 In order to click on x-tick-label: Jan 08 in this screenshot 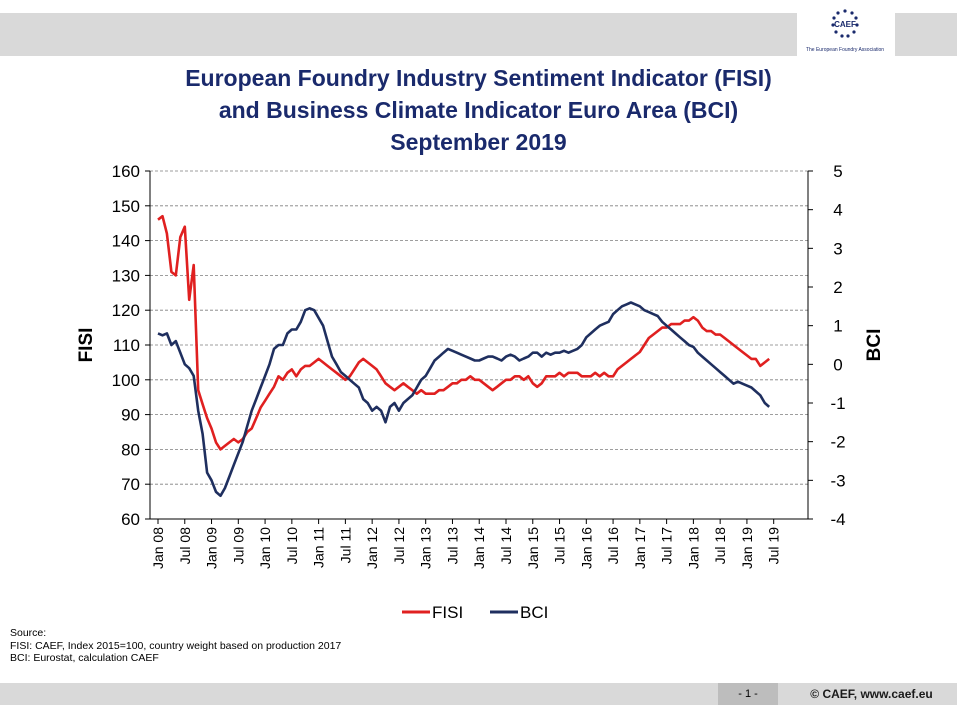, I will do `click(158, 548)`.